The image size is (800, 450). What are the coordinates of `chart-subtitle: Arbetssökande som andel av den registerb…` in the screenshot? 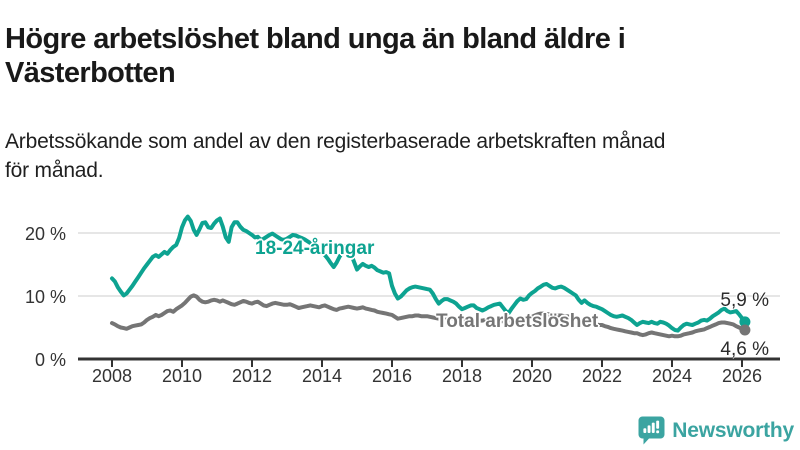 It's located at (400, 157).